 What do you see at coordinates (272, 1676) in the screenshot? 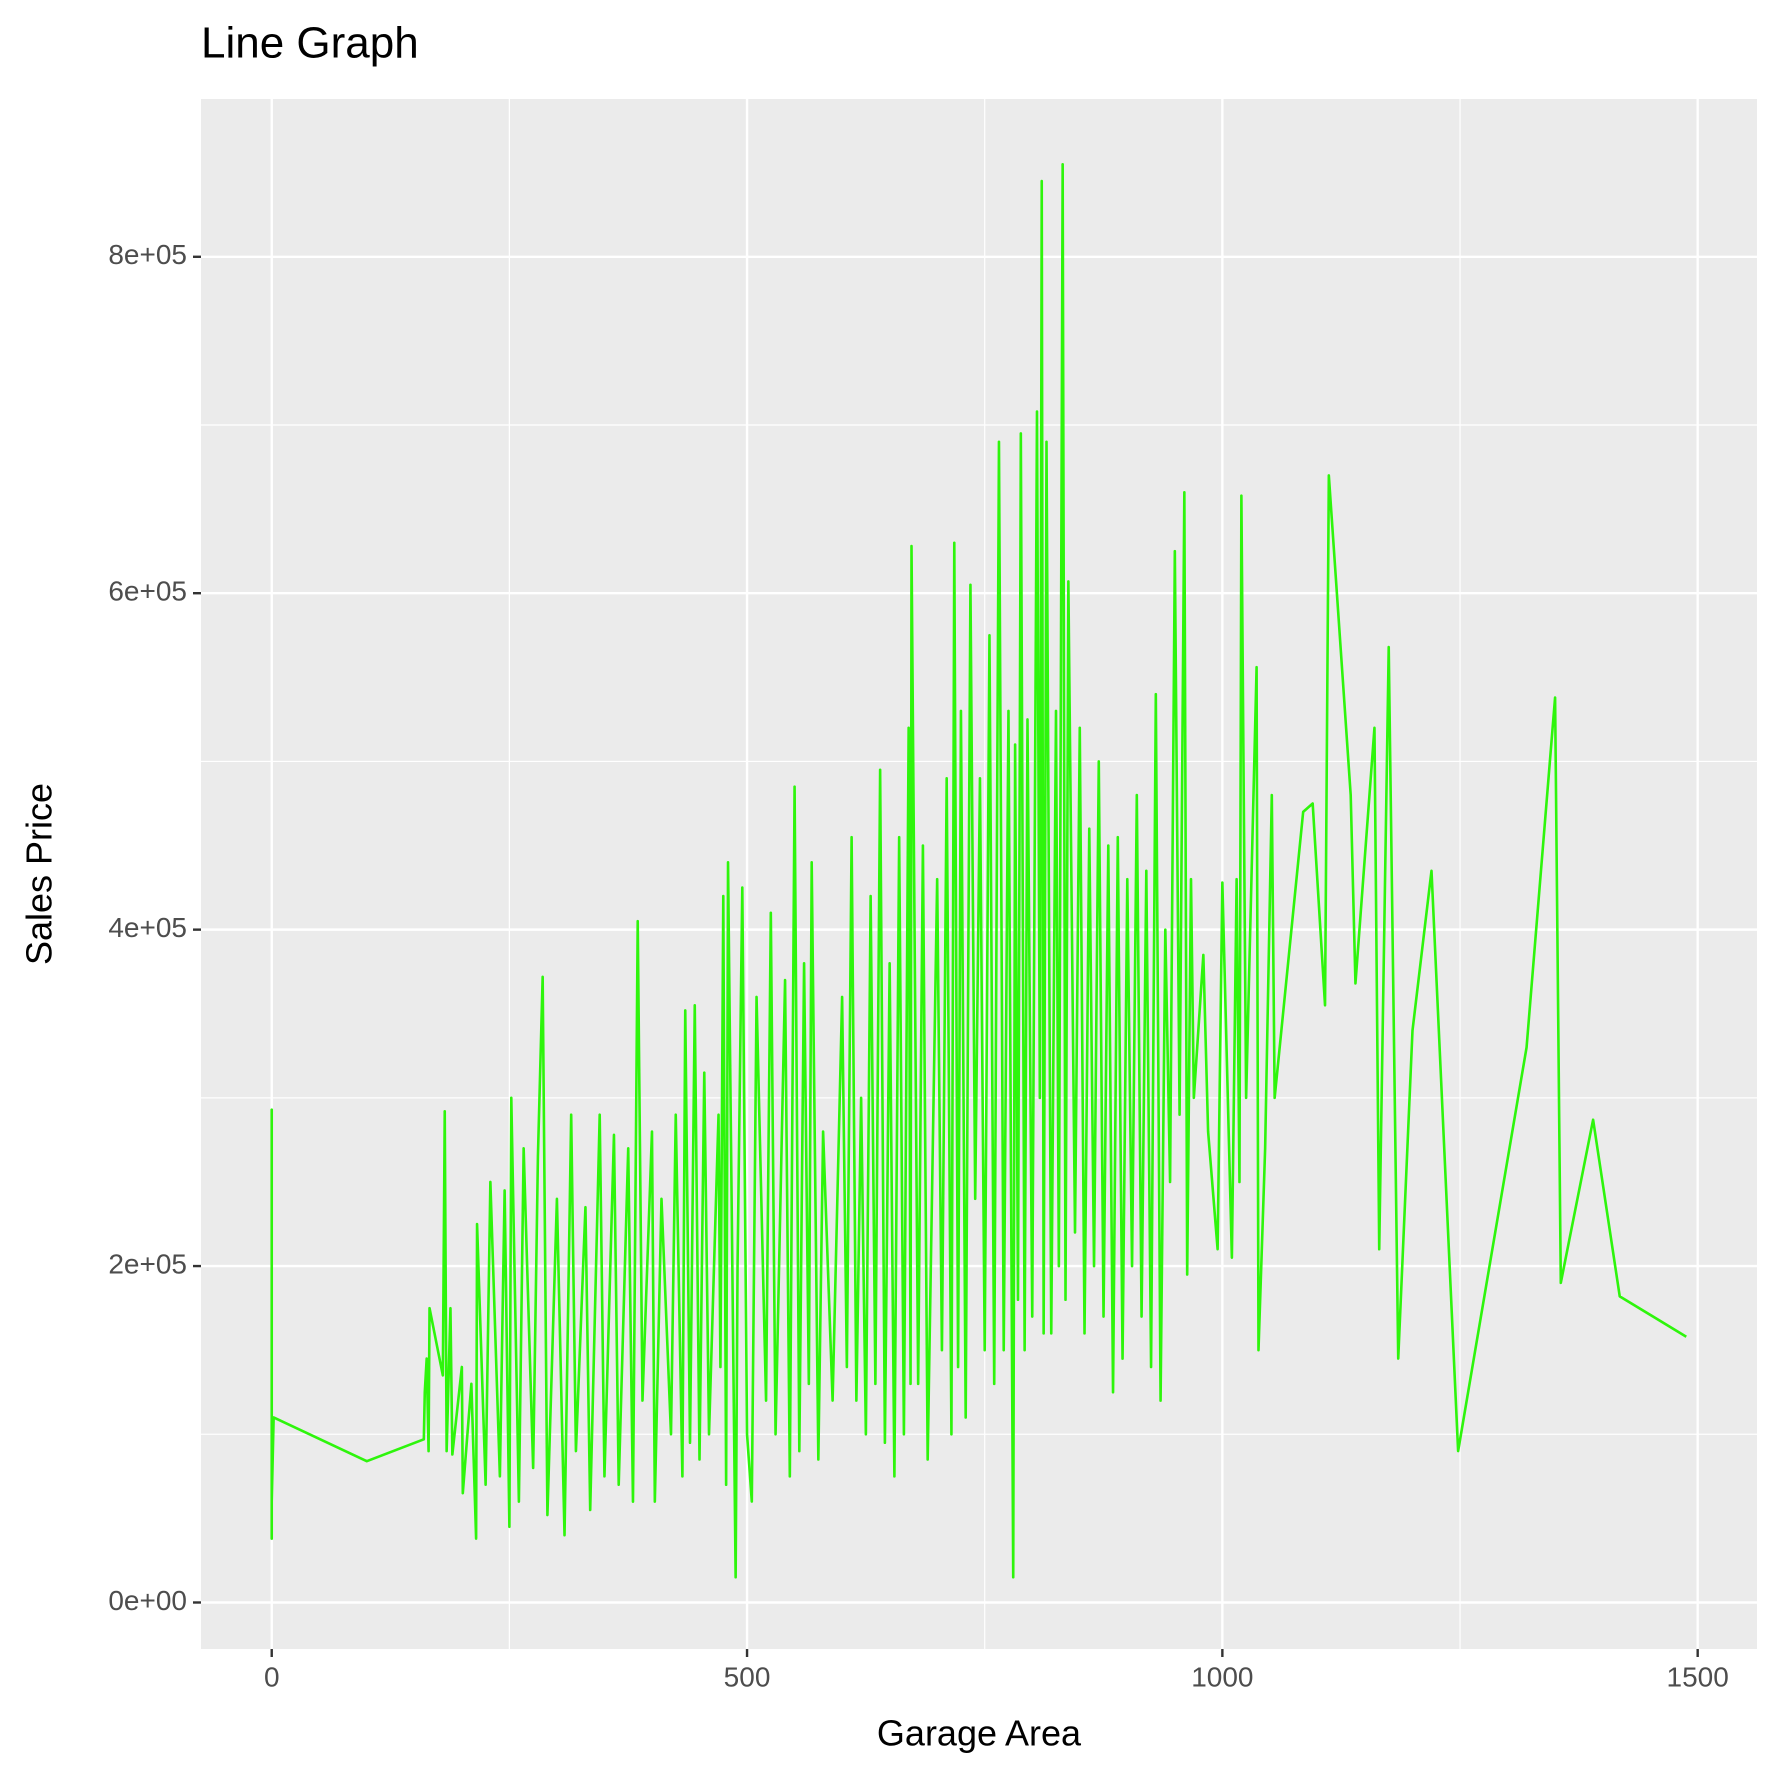
I see `x-tick-label: 0` at bounding box center [272, 1676].